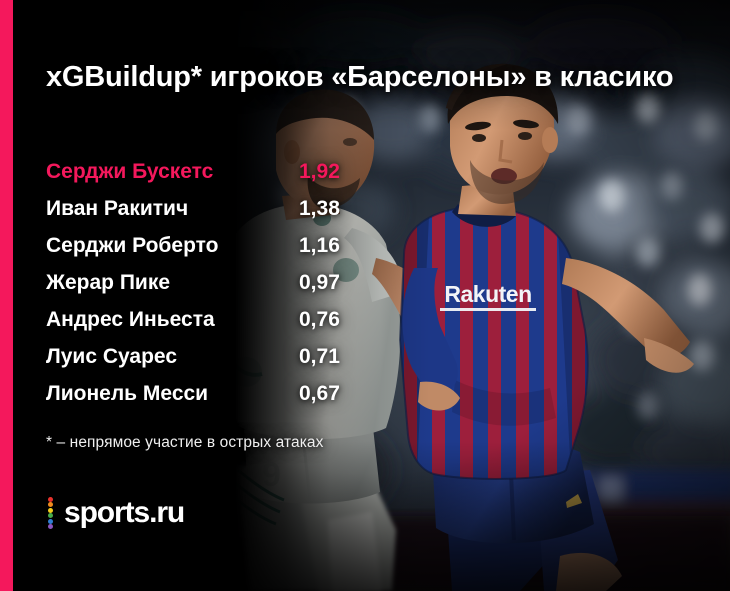 This screenshot has height=591, width=730. Describe the element at coordinates (319, 208) in the screenshot. I see `player-value: 1,38` at that location.